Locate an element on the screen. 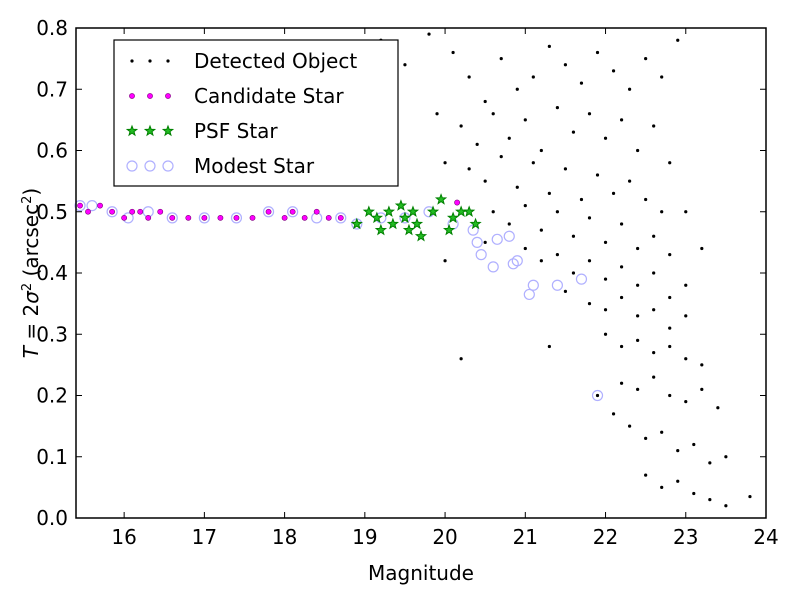 The width and height of the screenshot is (800, 600). legend-psf-star-marker is located at coordinates (150, 130).